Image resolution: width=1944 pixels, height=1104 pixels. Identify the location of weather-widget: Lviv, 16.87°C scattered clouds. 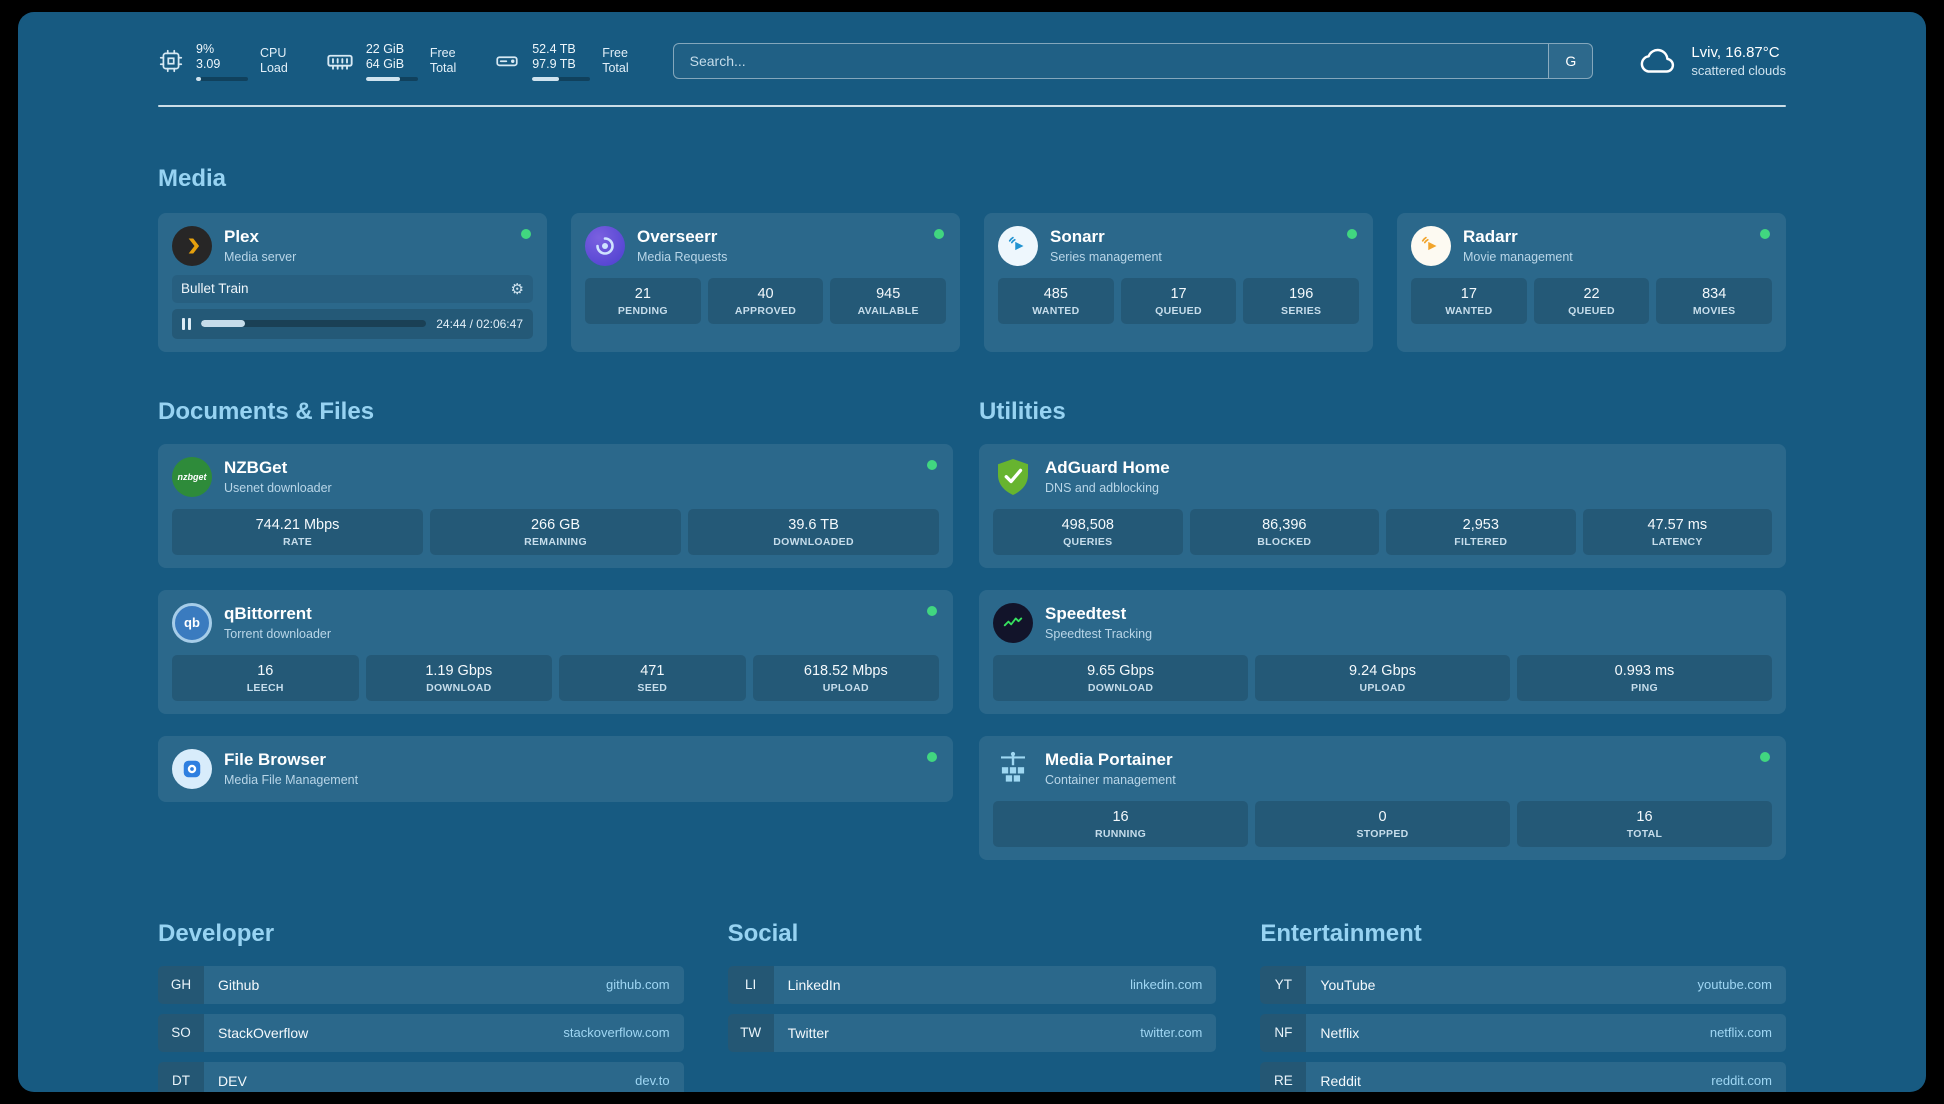
(1711, 61).